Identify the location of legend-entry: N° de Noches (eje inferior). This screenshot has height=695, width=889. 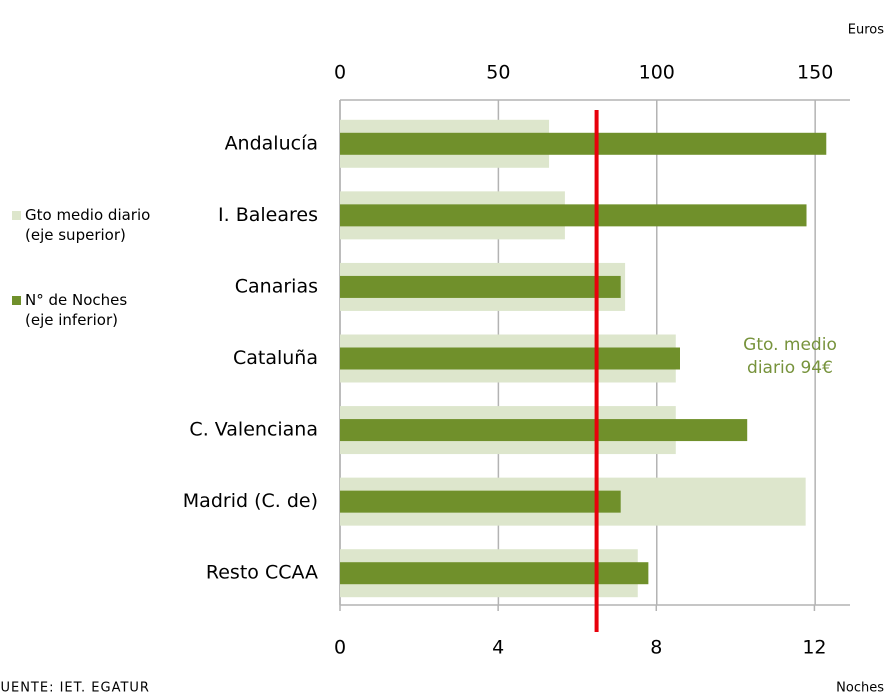
(86, 310).